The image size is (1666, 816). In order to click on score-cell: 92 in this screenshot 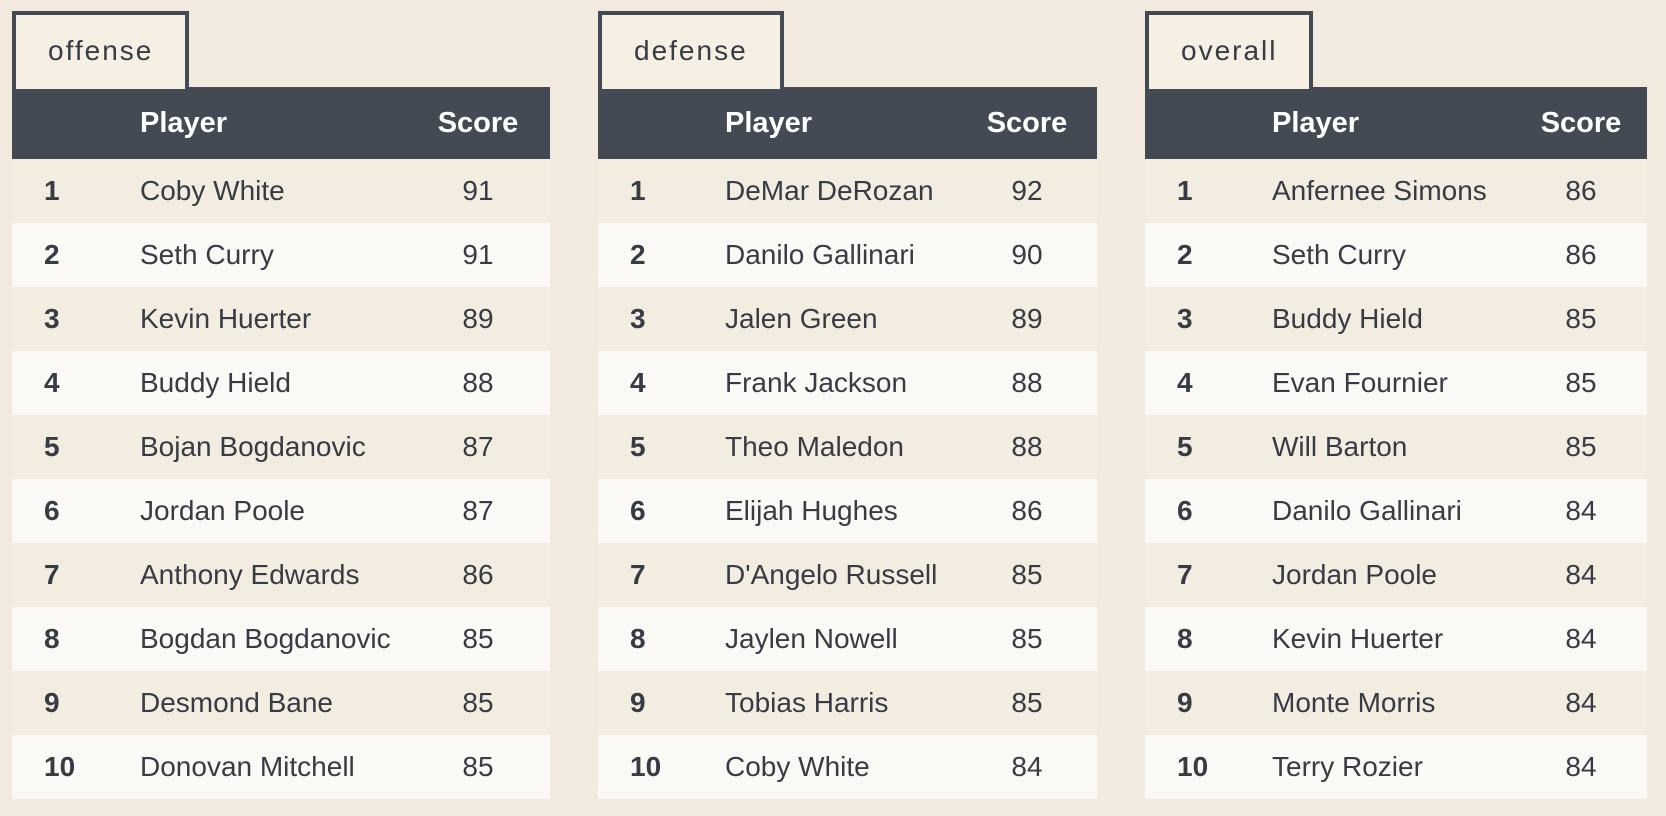, I will do `click(1027, 190)`.